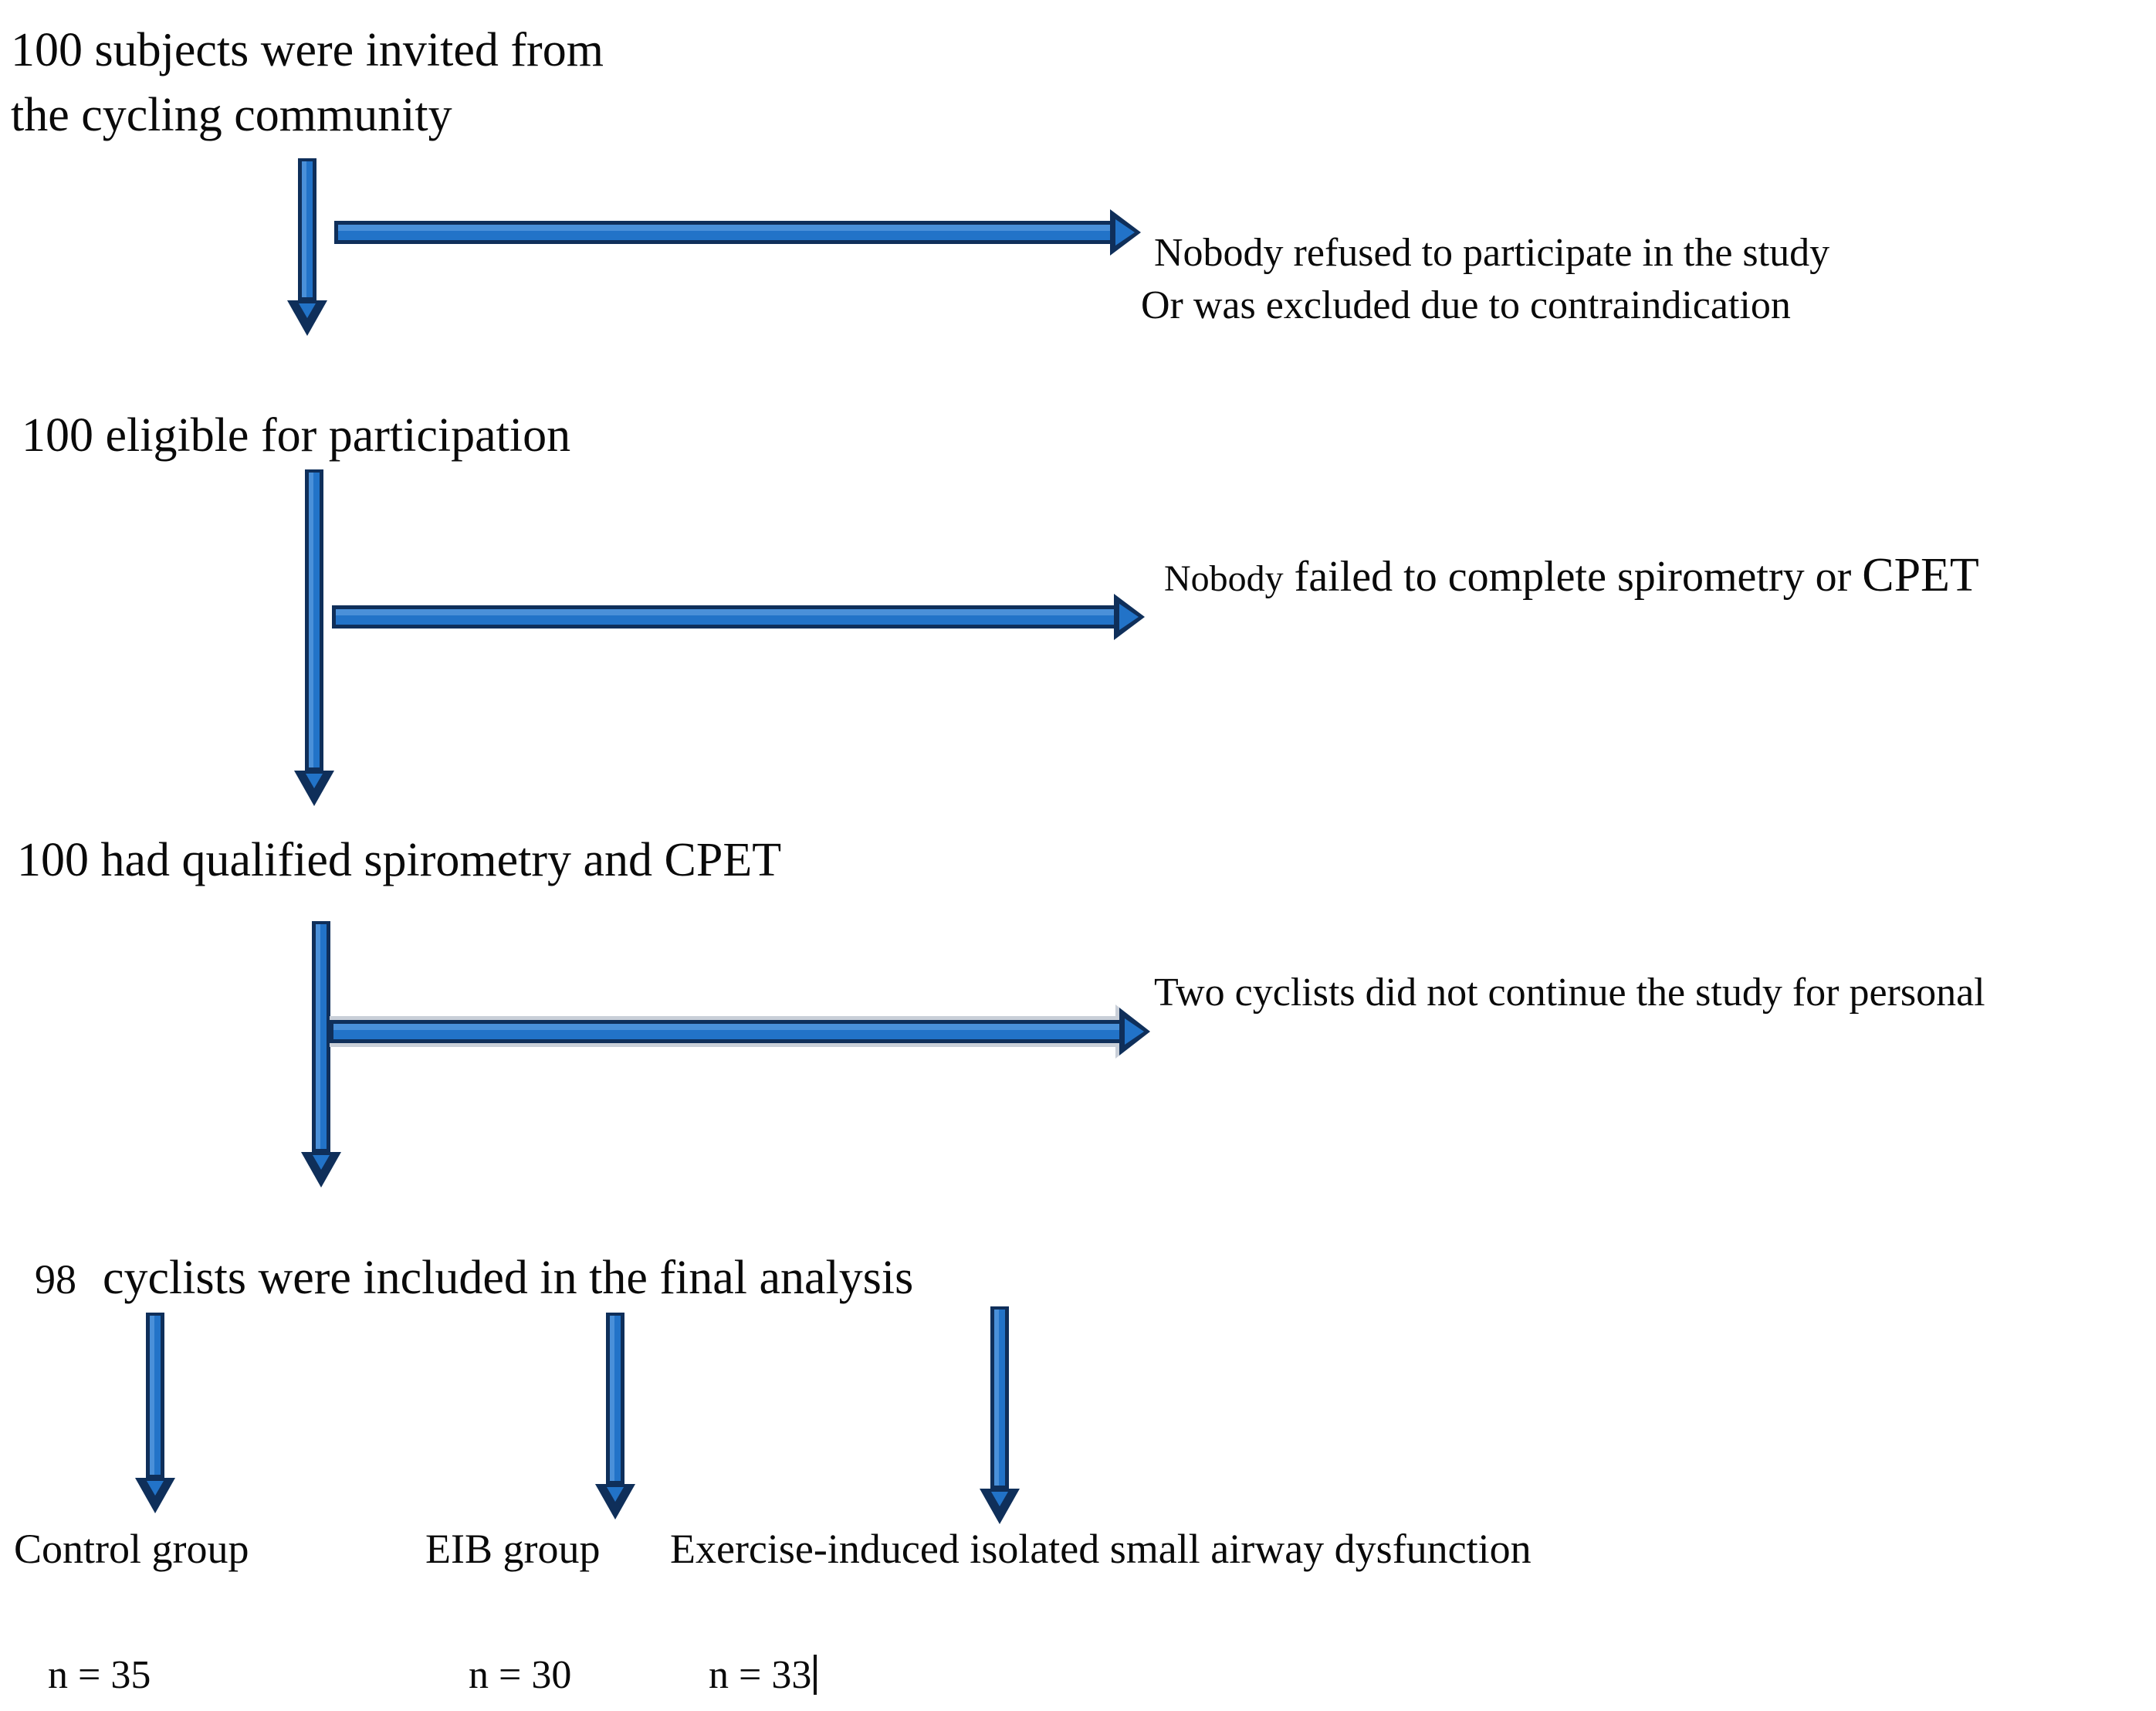 The width and height of the screenshot is (2156, 1711). Describe the element at coordinates (1224, 578) in the screenshot. I see `exclusion-note-2-prefix: Nobody` at that location.